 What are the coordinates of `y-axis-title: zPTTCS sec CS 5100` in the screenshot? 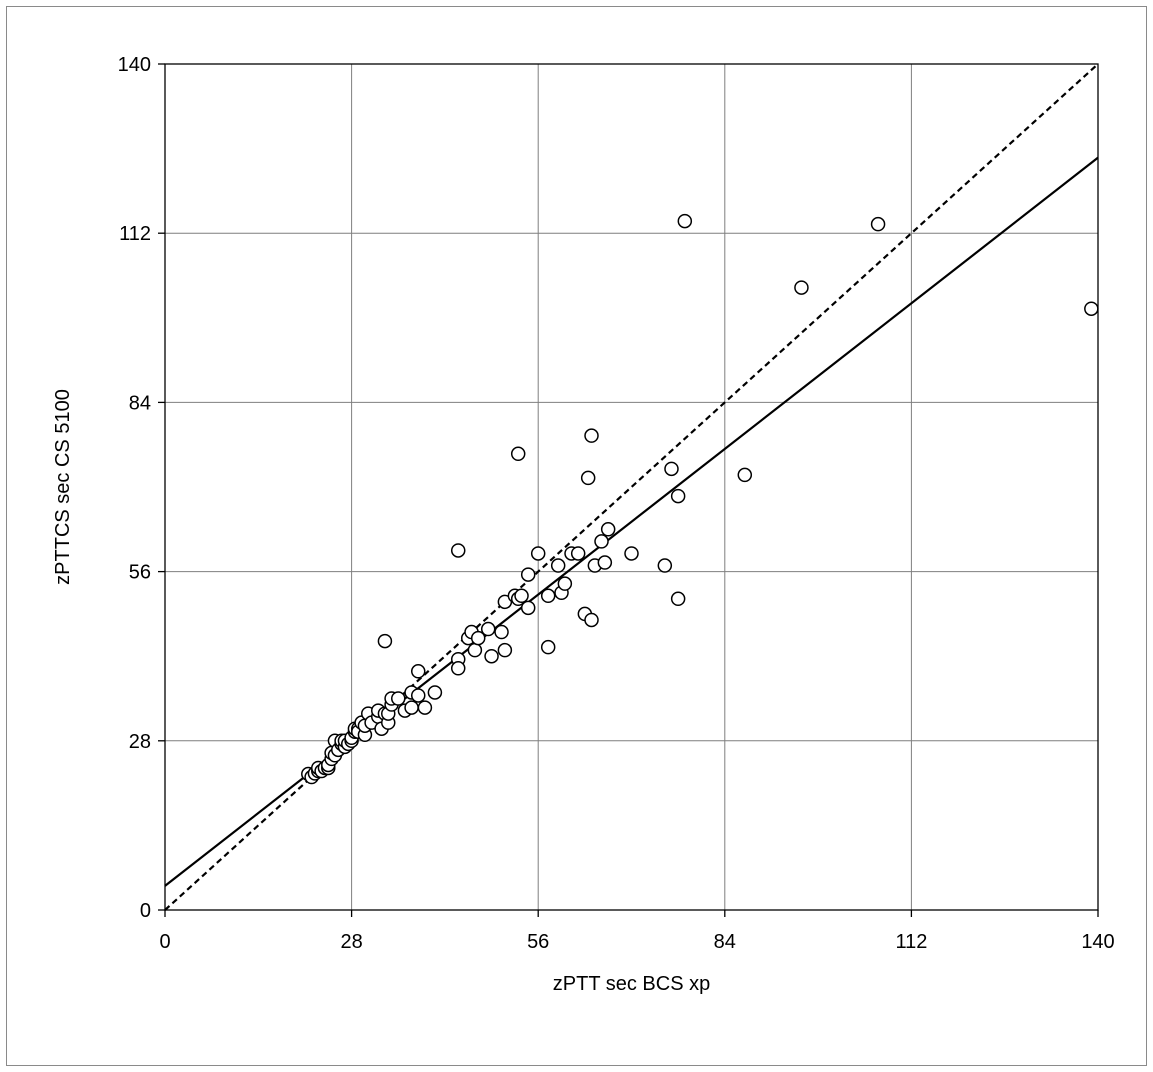 It's located at (63, 487).